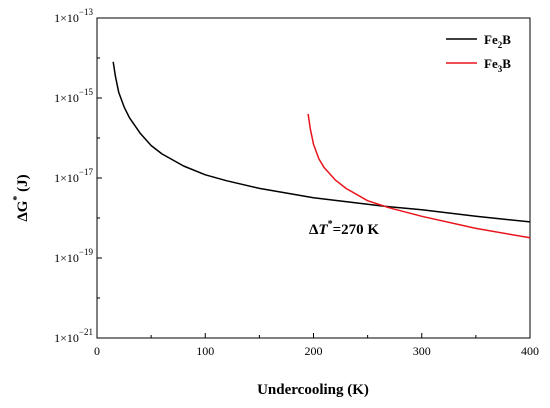 This screenshot has height=408, width=550. What do you see at coordinates (73, 16) in the screenshot?
I see `y-tick-label: 1×10⁻¹³` at bounding box center [73, 16].